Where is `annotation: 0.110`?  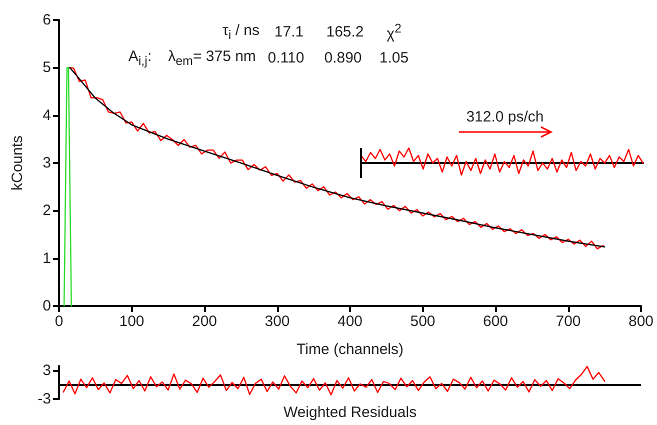
annotation: 0.110 is located at coordinates (286, 58).